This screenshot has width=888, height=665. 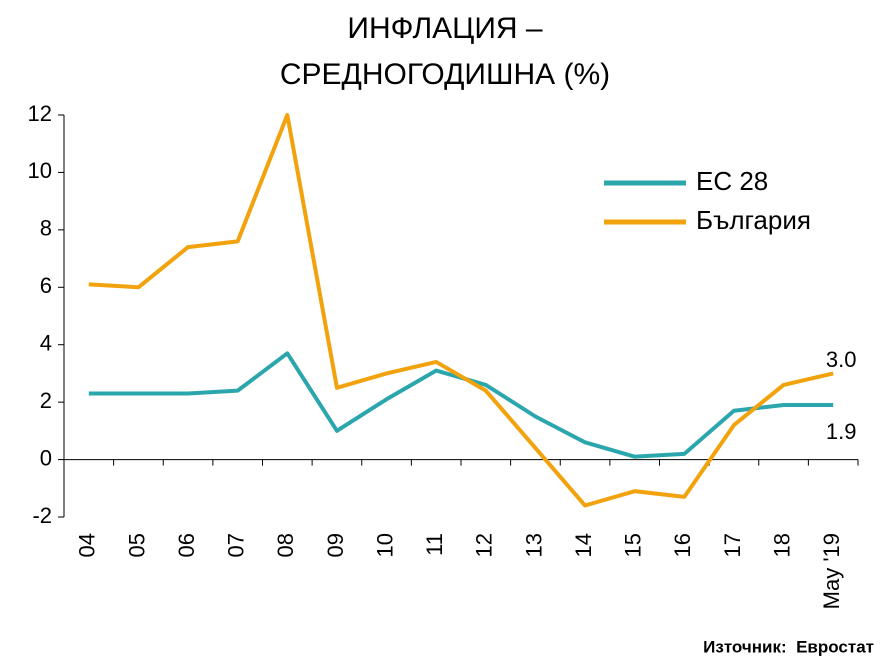 I want to click on x-tick-label: 15, so click(x=633, y=545).